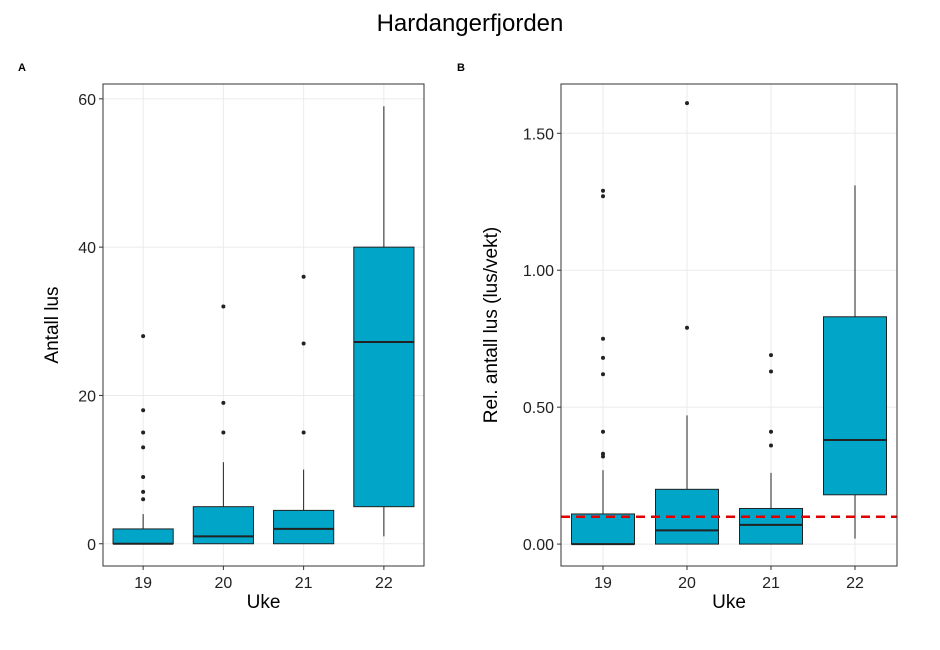 This screenshot has height=650, width=940. What do you see at coordinates (470, 23) in the screenshot?
I see `chart-title: Hardangerfjorden` at bounding box center [470, 23].